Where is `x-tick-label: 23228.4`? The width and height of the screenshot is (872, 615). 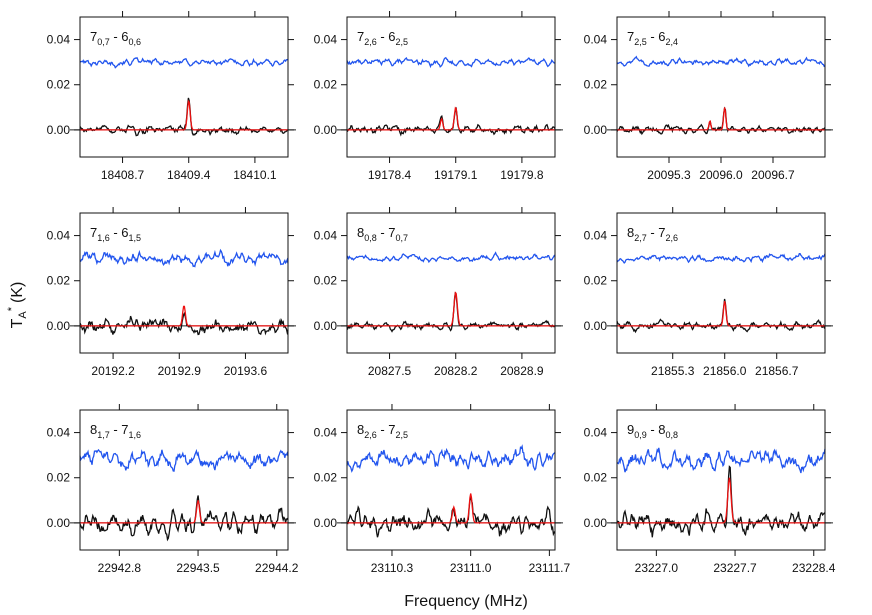
x-tick-label: 23228.4 is located at coordinates (814, 568).